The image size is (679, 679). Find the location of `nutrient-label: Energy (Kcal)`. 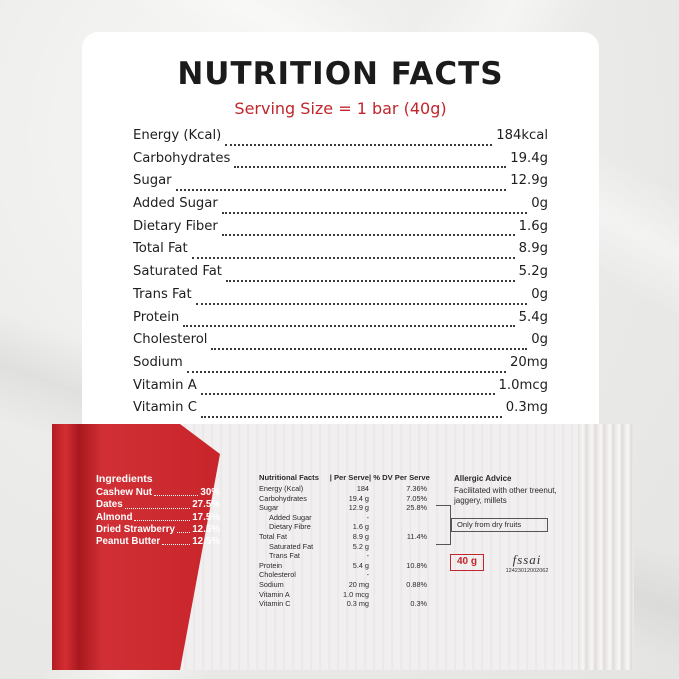

nutrient-label: Energy (Kcal) is located at coordinates (177, 135).